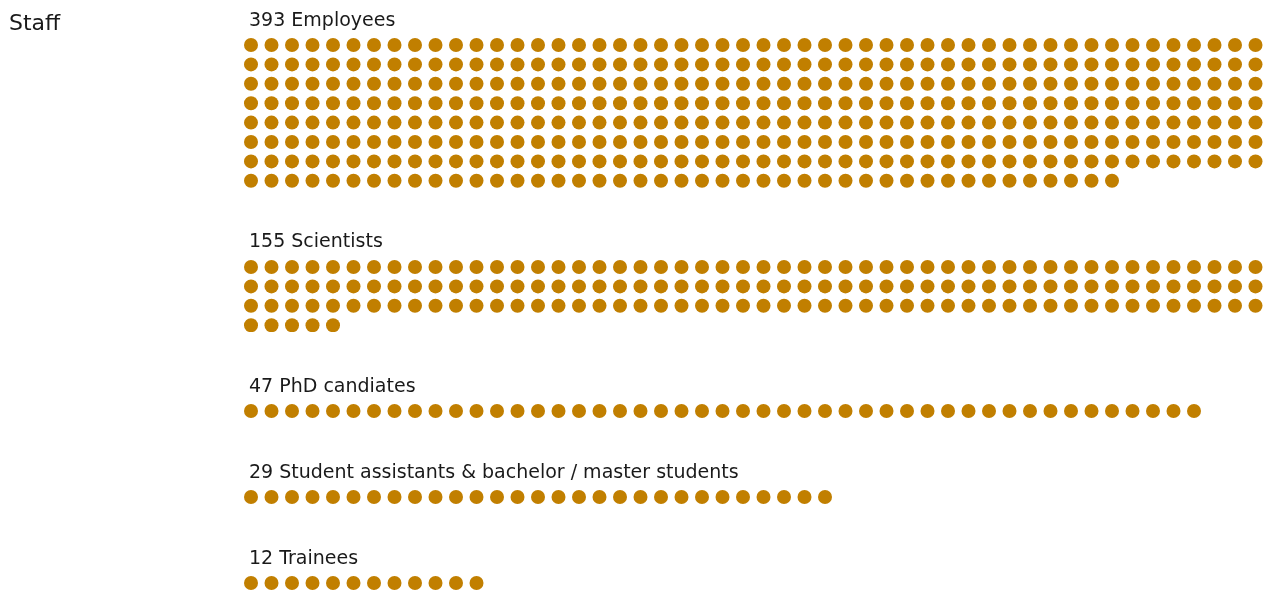 This screenshot has width=1271, height=607. What do you see at coordinates (261, 470) in the screenshot?
I see `data-label: 29` at bounding box center [261, 470].